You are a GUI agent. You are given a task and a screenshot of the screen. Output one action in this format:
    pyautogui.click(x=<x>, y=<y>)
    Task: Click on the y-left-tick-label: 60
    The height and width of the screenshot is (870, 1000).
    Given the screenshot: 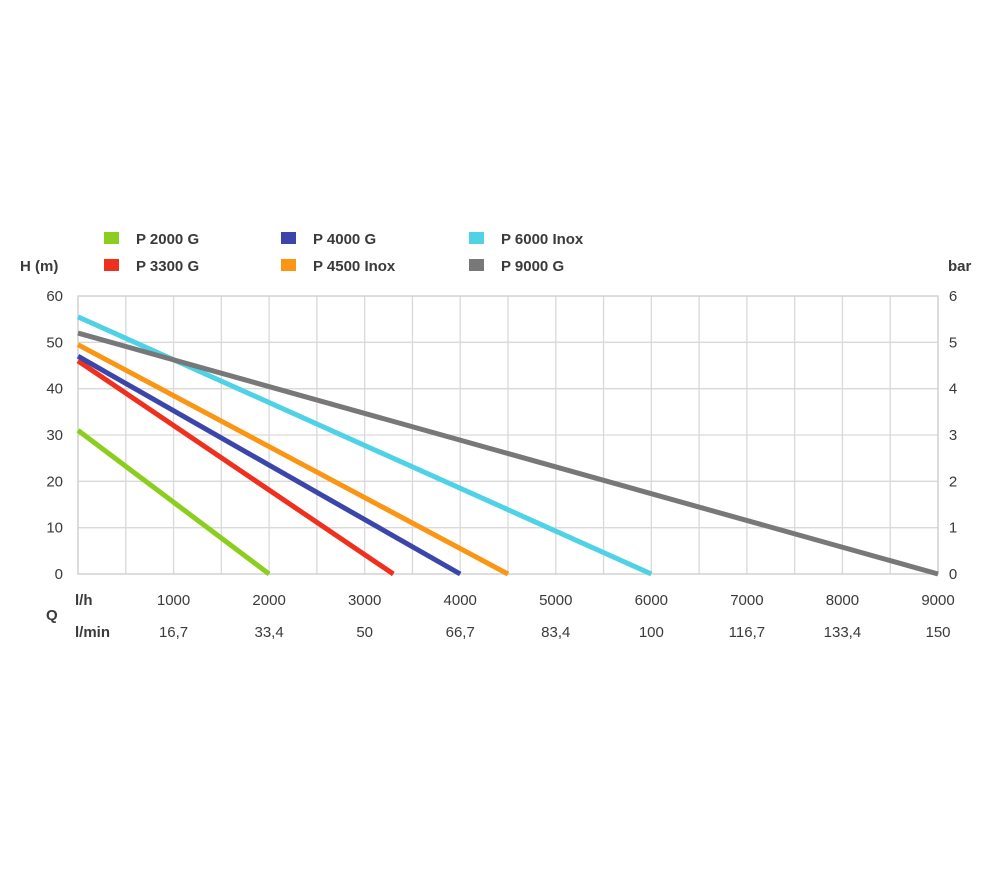 What is the action you would take?
    pyautogui.click(x=54, y=296)
    